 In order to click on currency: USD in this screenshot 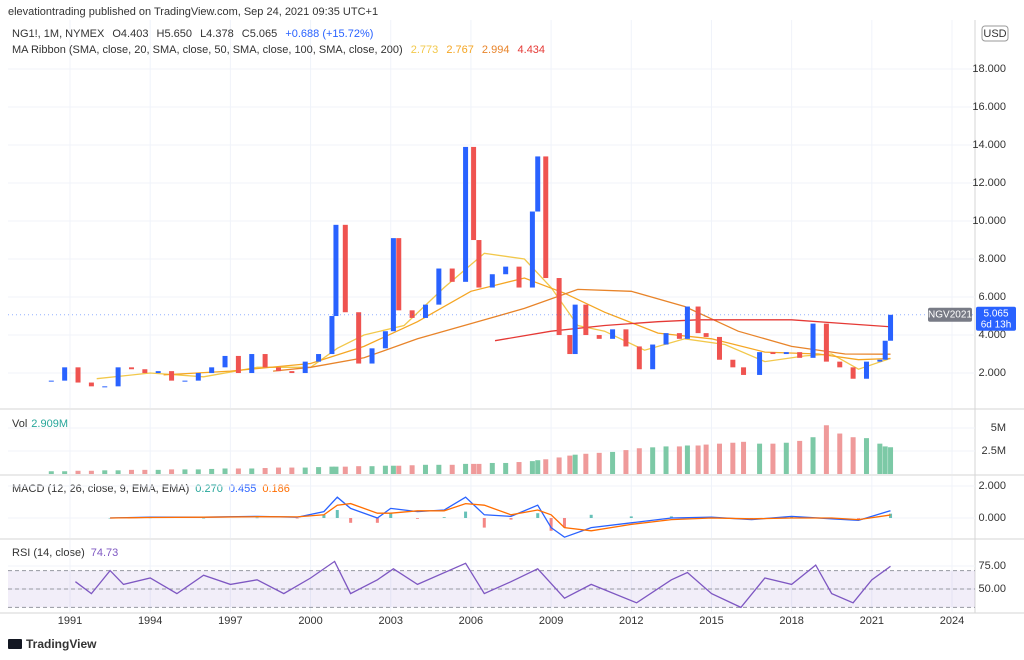, I will do `click(994, 34)`.